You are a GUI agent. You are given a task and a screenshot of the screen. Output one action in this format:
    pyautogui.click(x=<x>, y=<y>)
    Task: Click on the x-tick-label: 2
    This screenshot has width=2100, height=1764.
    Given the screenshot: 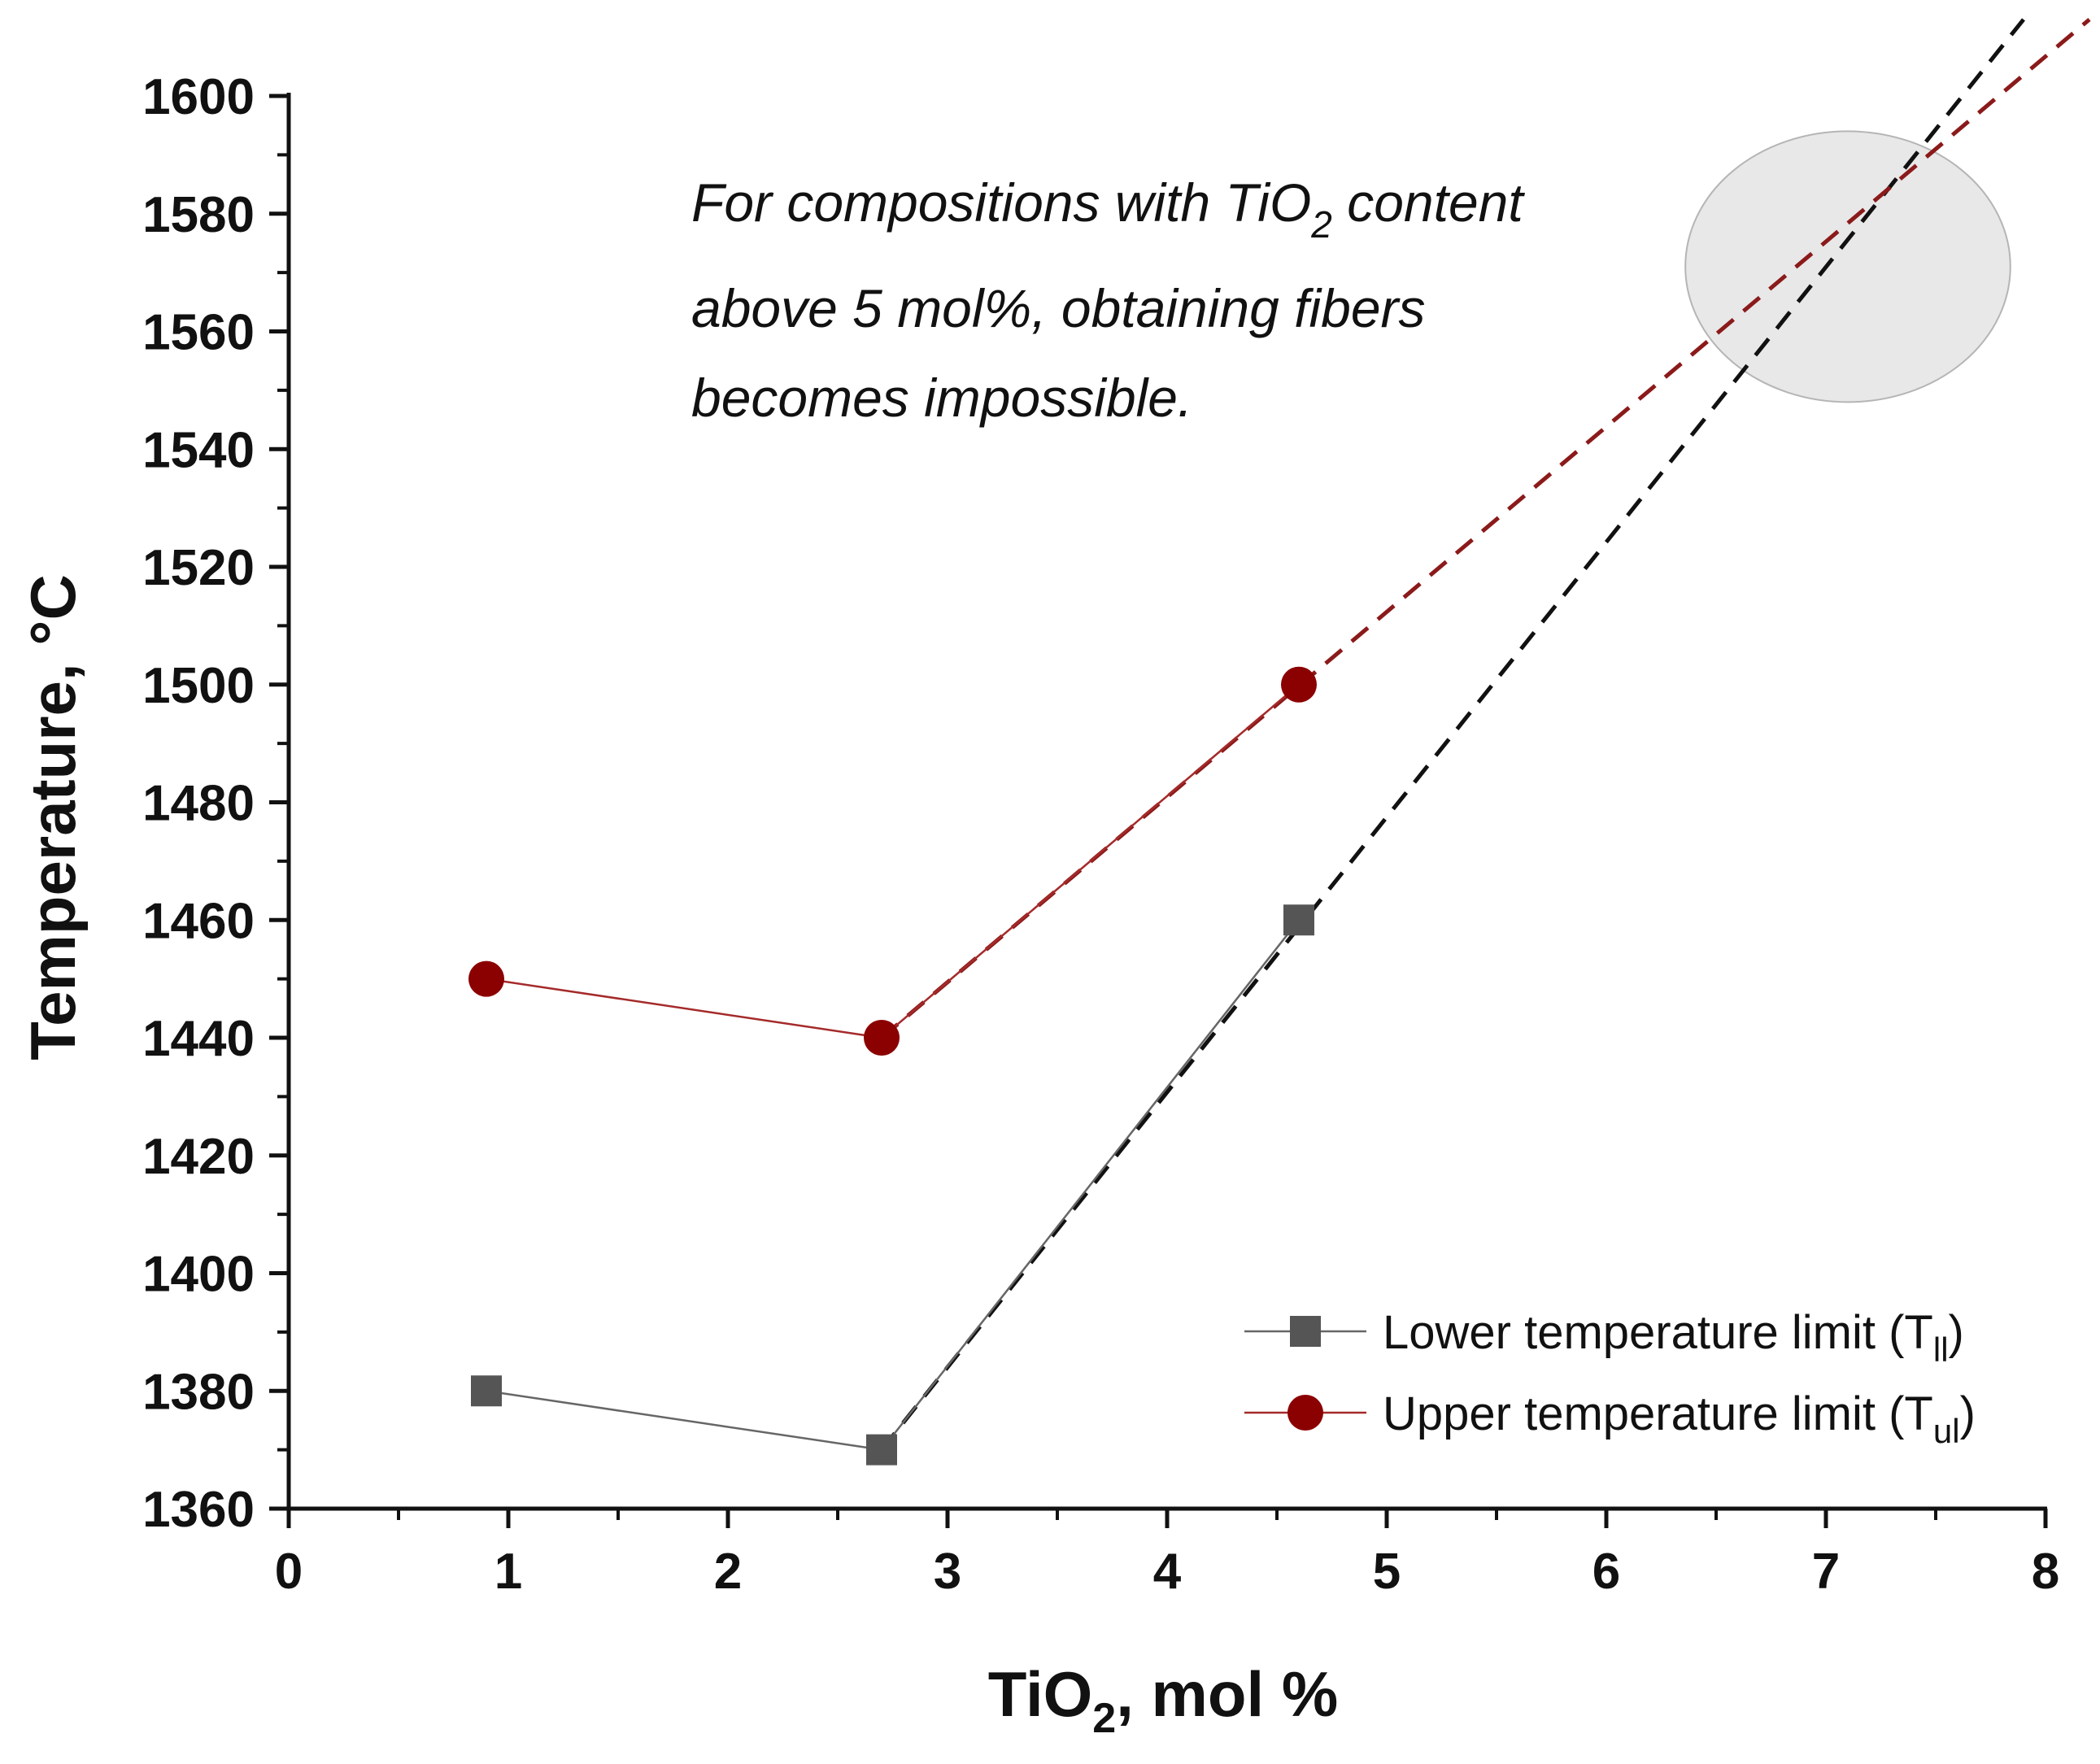 What is the action you would take?
    pyautogui.click(x=728, y=1572)
    